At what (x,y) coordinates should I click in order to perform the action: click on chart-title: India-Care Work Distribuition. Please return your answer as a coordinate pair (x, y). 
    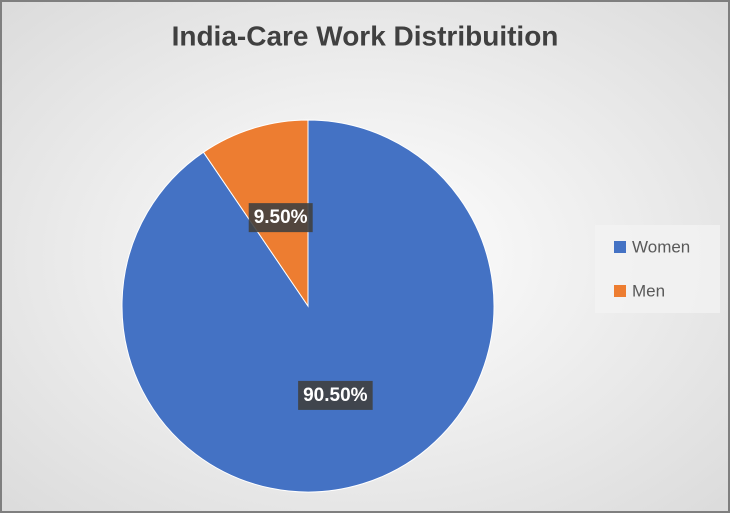
    Looking at the image, I should click on (365, 35).